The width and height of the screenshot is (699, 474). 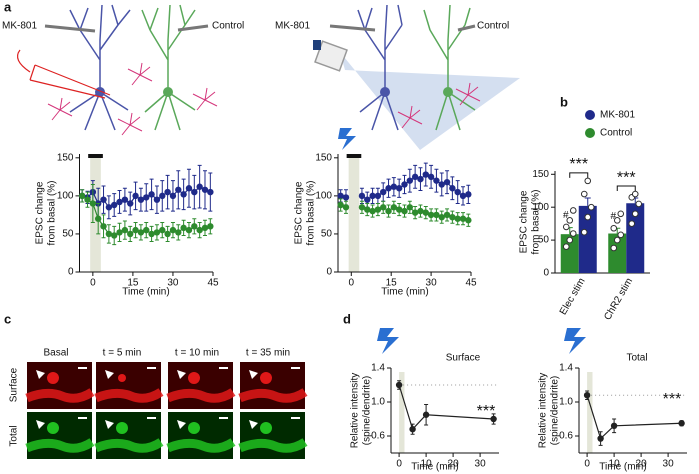 What do you see at coordinates (427, 464) in the screenshot?
I see `x-tick-label: 10` at bounding box center [427, 464].